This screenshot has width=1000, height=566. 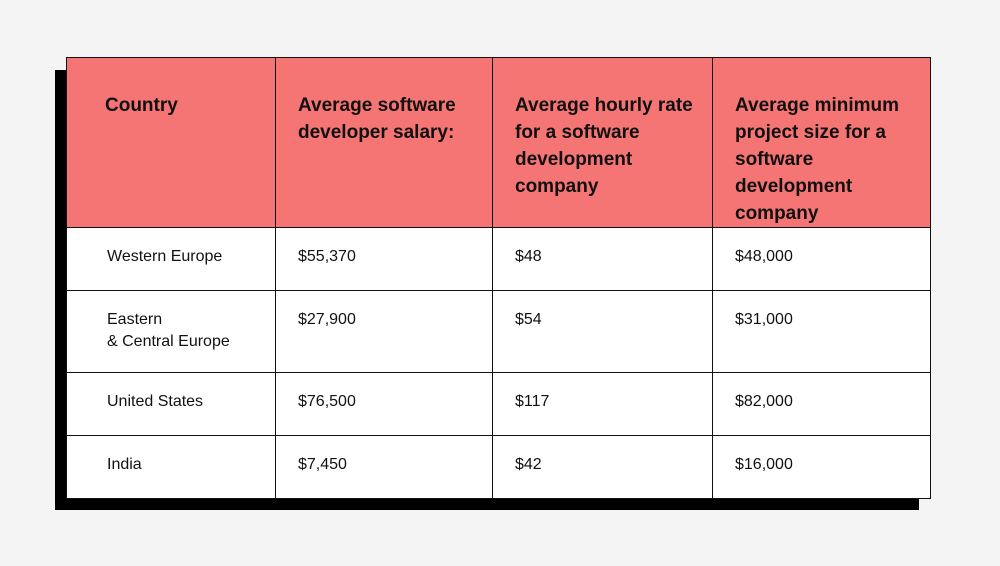 I want to click on country-cell: Eastern & Central Europe, so click(x=171, y=331).